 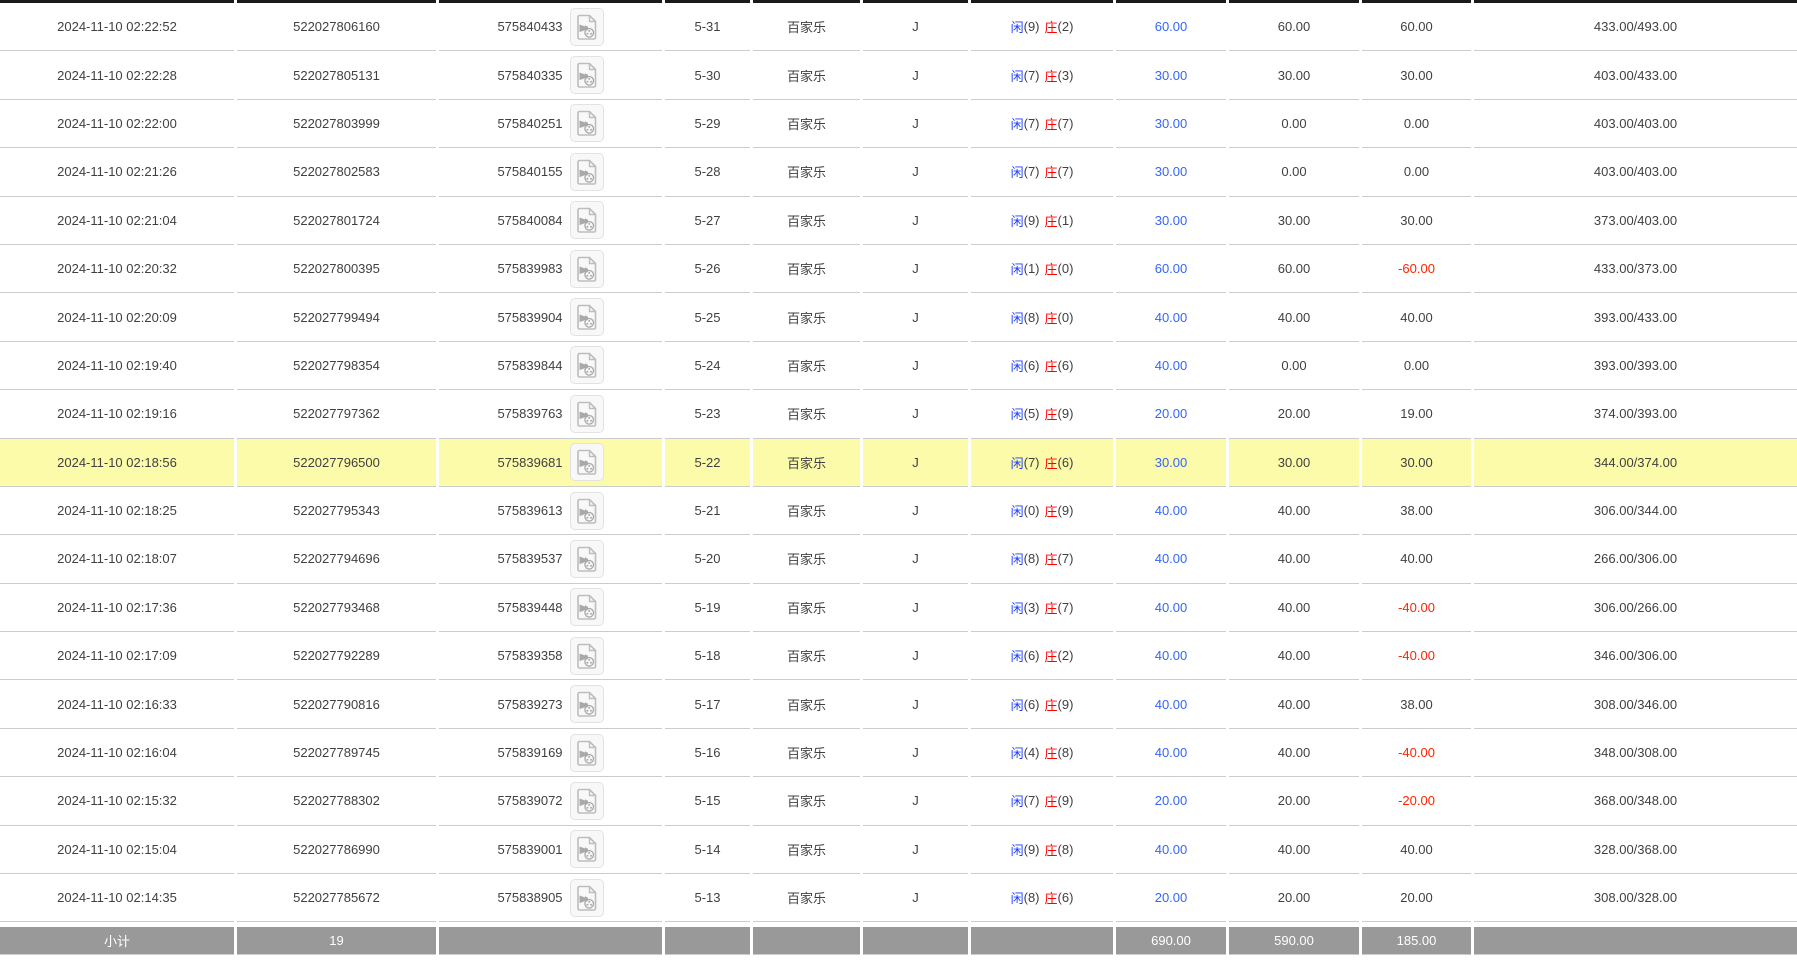 What do you see at coordinates (1065, 849) in the screenshot?
I see `banker-score: (8)` at bounding box center [1065, 849].